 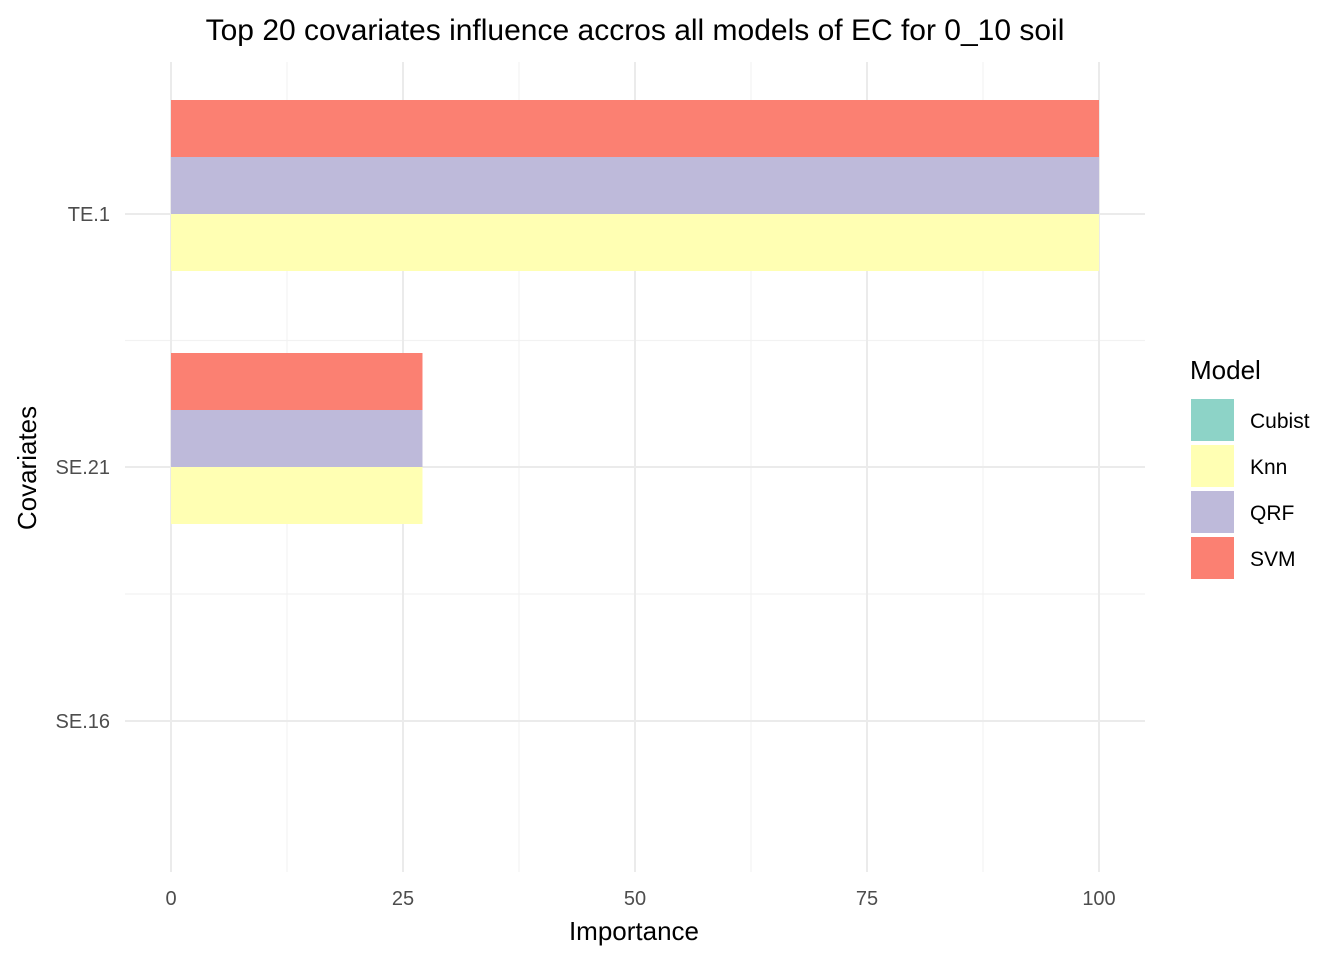 I want to click on x-tick-labels: 0 25 50 75 100, so click(x=640, y=899).